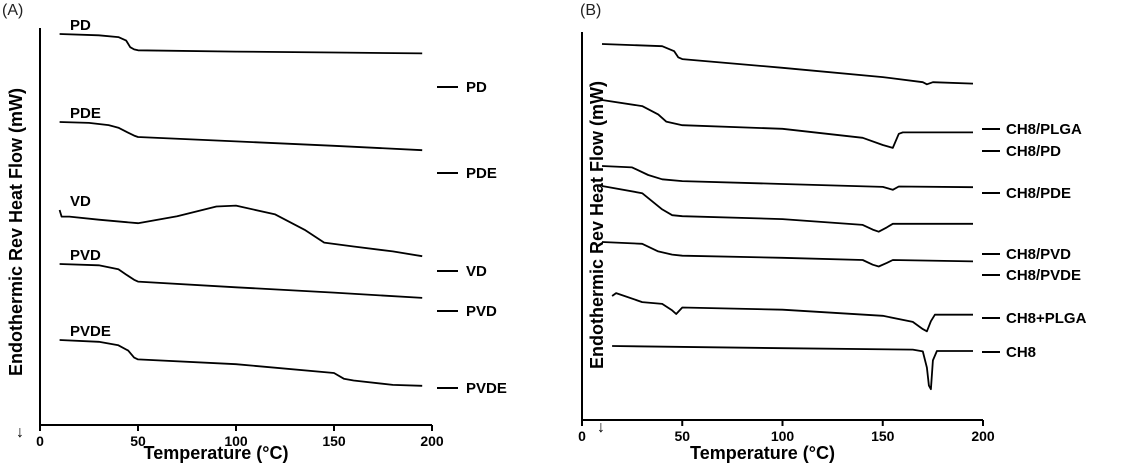  What do you see at coordinates (85, 113) in the screenshot?
I see `curve-label-left-pde: PDE` at bounding box center [85, 113].